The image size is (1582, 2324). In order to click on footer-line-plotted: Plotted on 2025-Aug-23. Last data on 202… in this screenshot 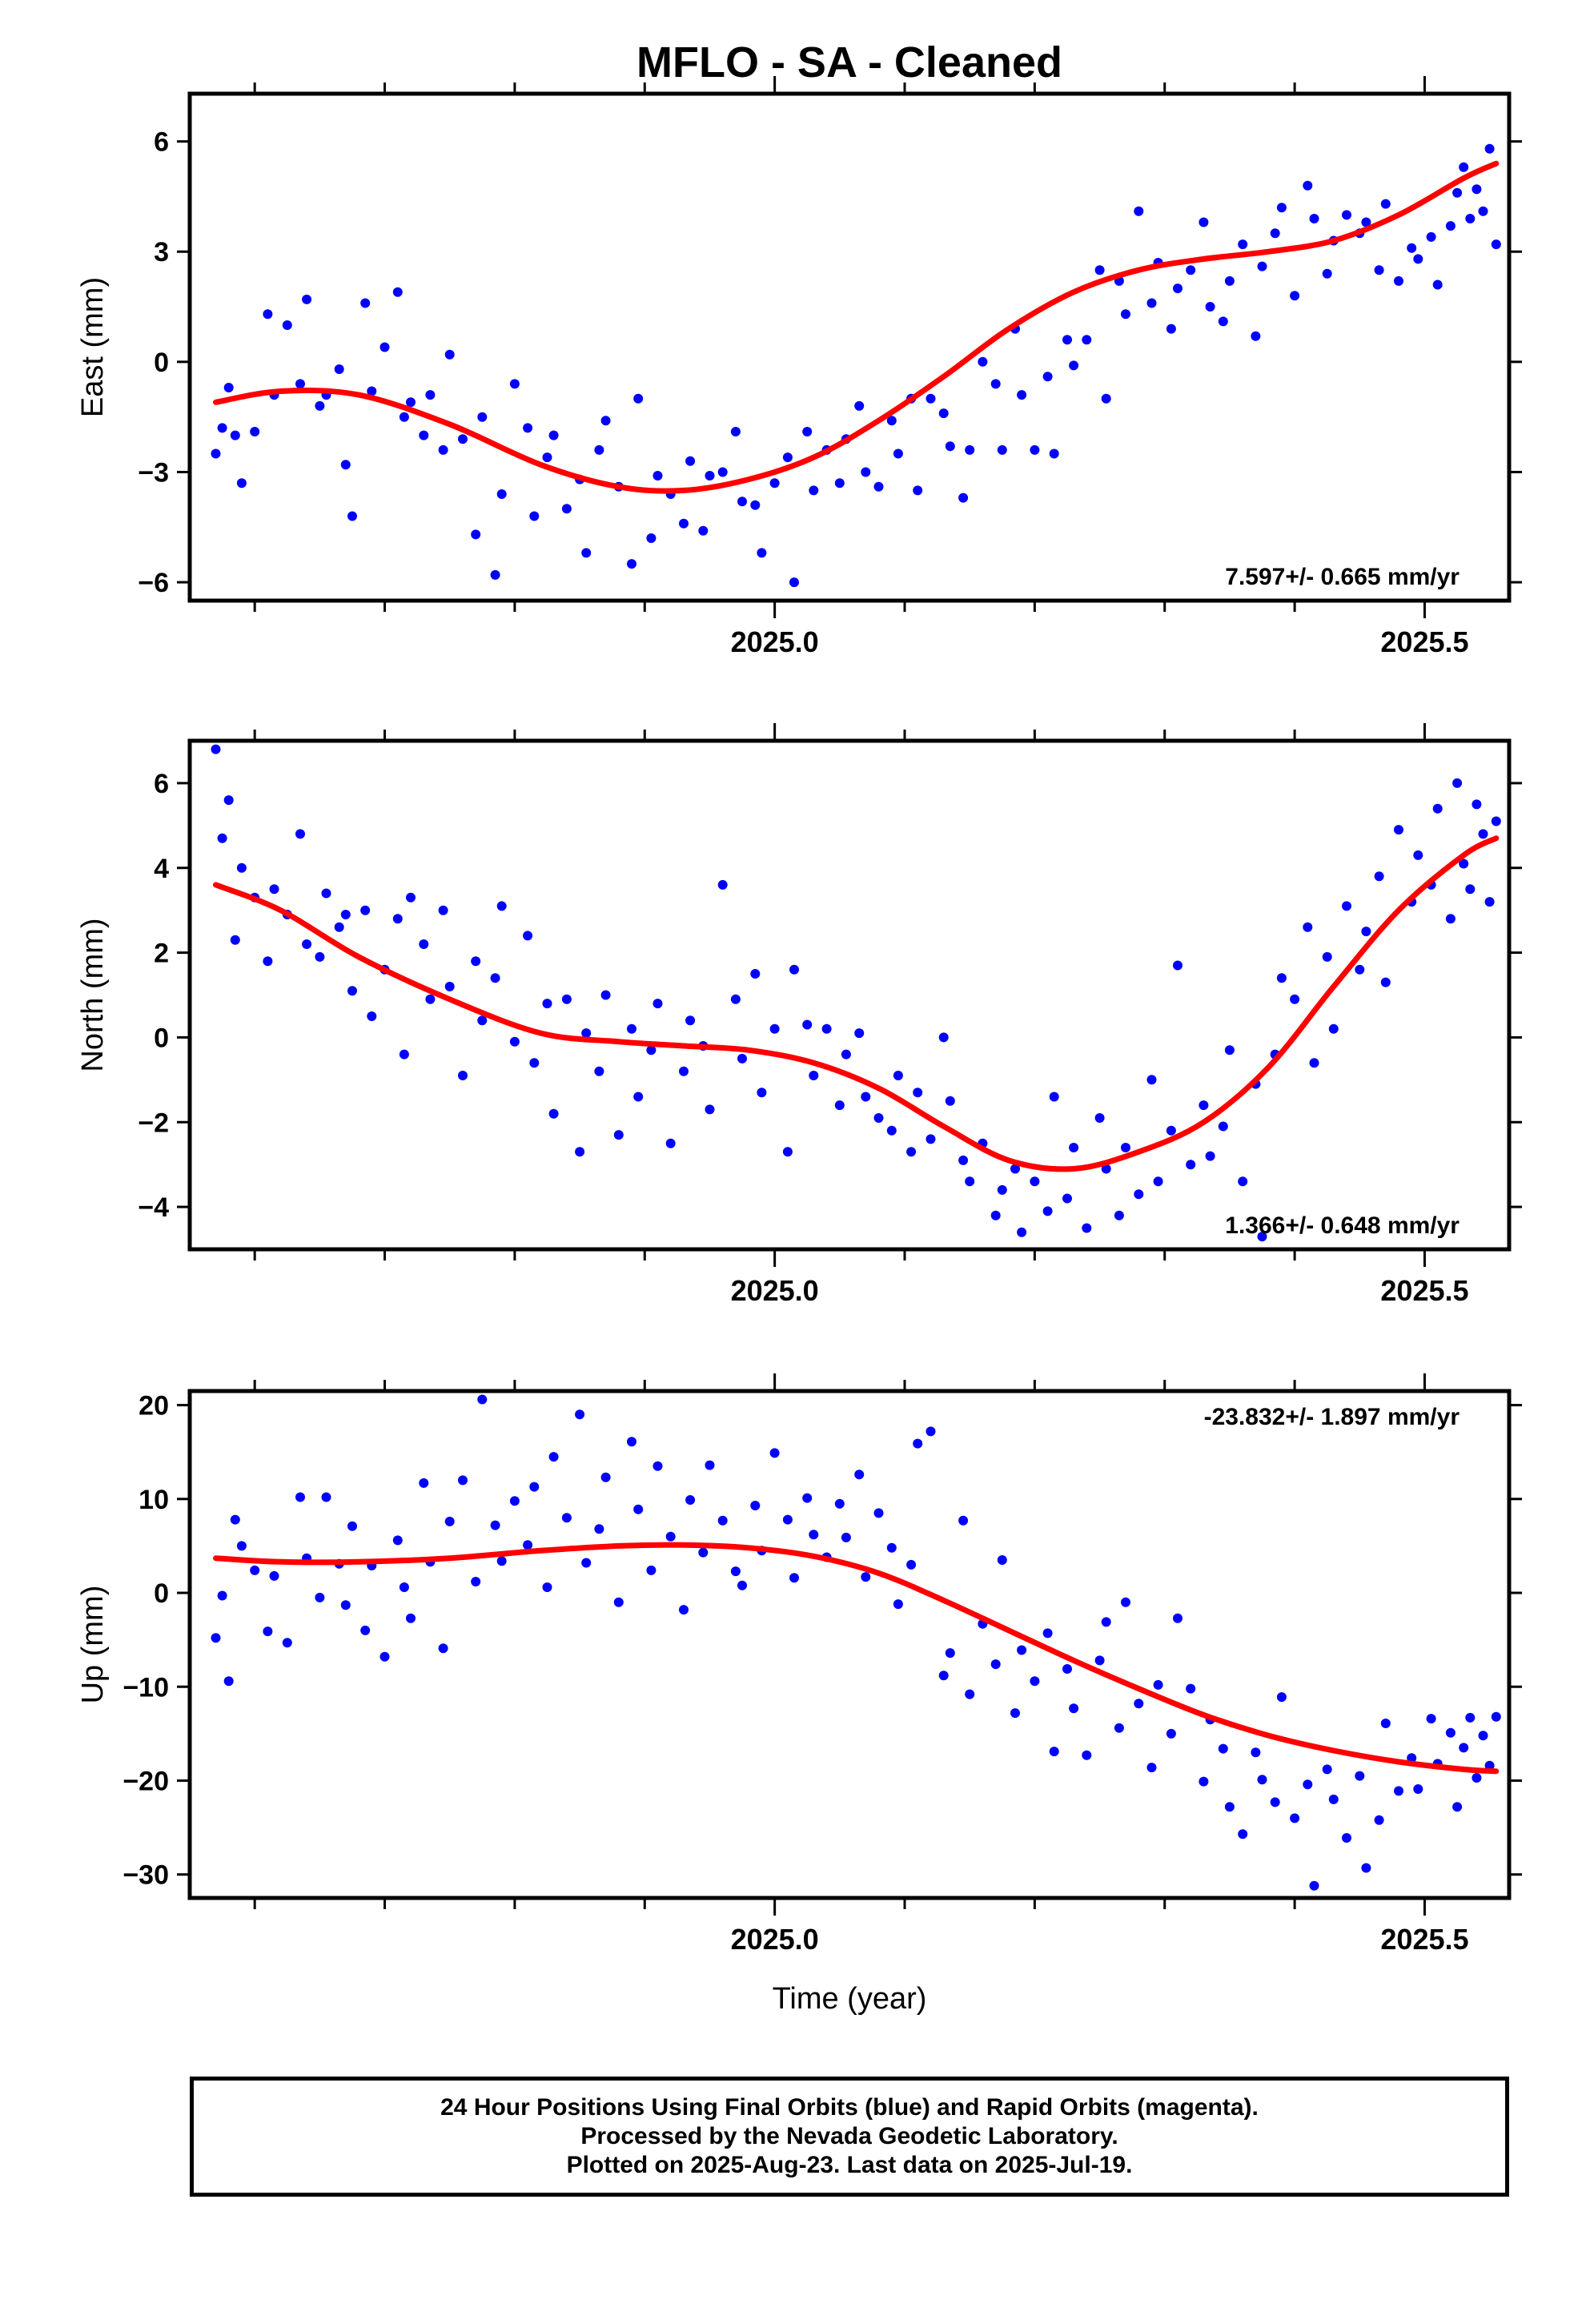, I will do `click(849, 2165)`.